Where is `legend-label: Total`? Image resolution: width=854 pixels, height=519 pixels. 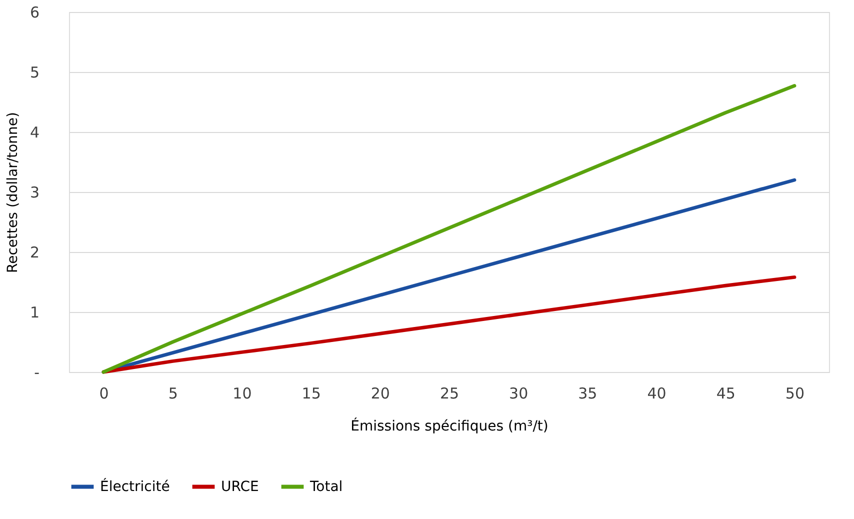
legend-label: Total is located at coordinates (326, 486).